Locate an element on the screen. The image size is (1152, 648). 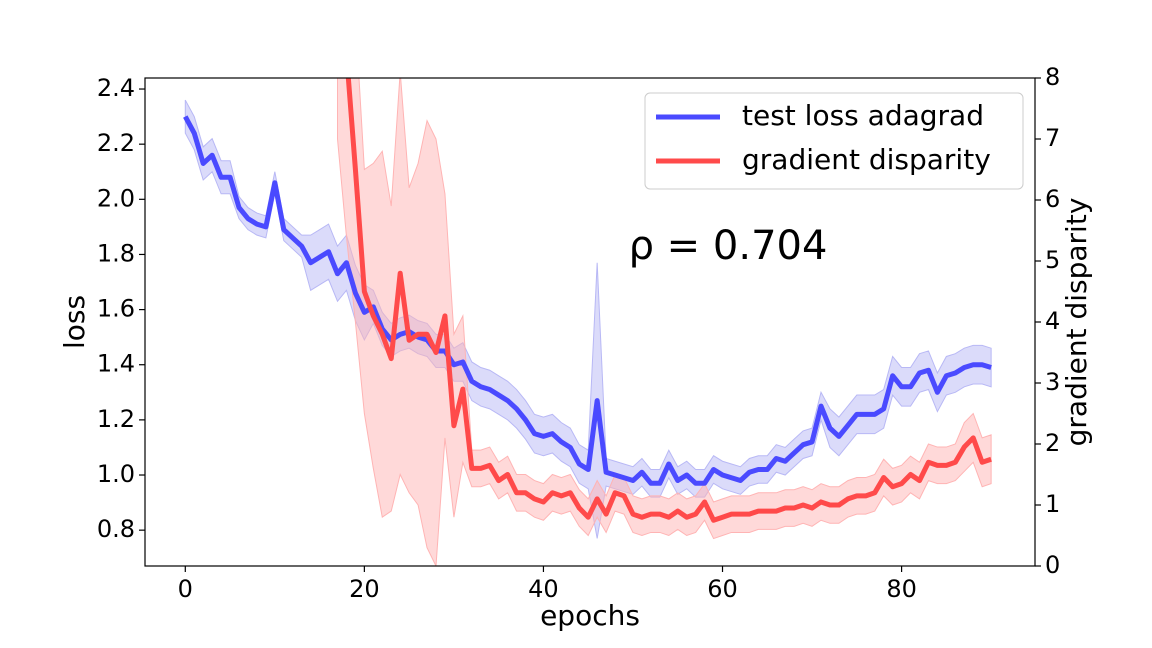
y-tick-label: 1.8 is located at coordinates (116, 253).